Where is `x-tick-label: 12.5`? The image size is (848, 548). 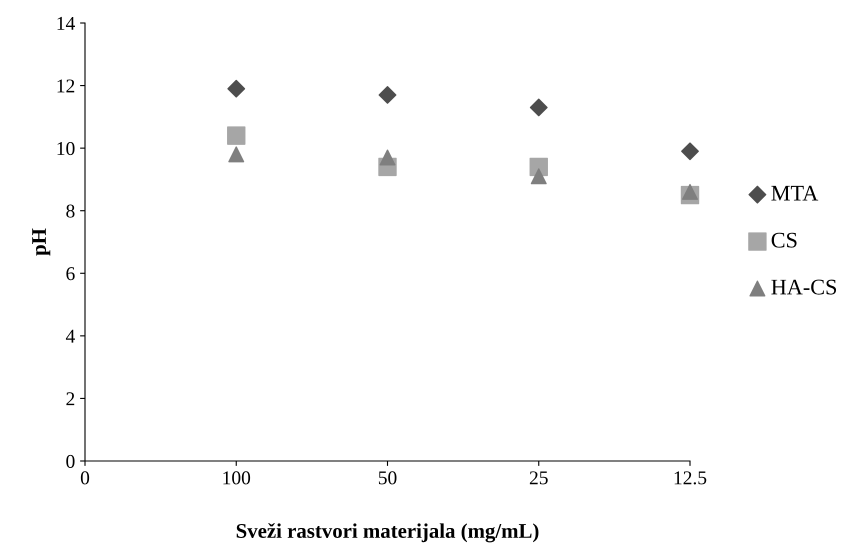 x-tick-label: 12.5 is located at coordinates (690, 477).